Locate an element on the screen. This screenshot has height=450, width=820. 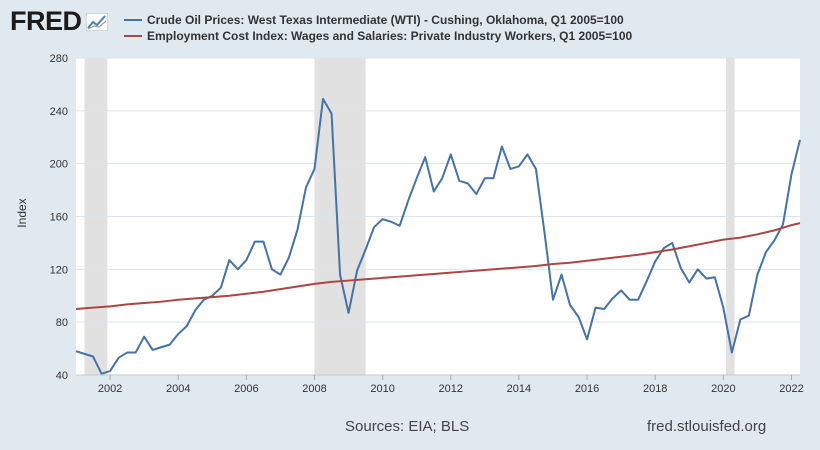
y-tick-label: 40 is located at coordinates (62, 376).